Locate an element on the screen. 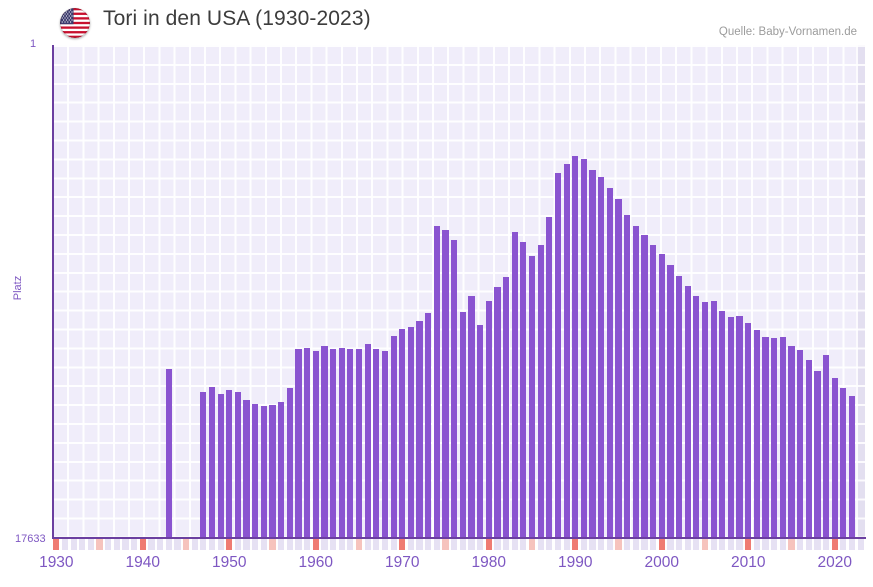 The height and width of the screenshot is (587, 873). y-axis-title: Platz is located at coordinates (18, 288).